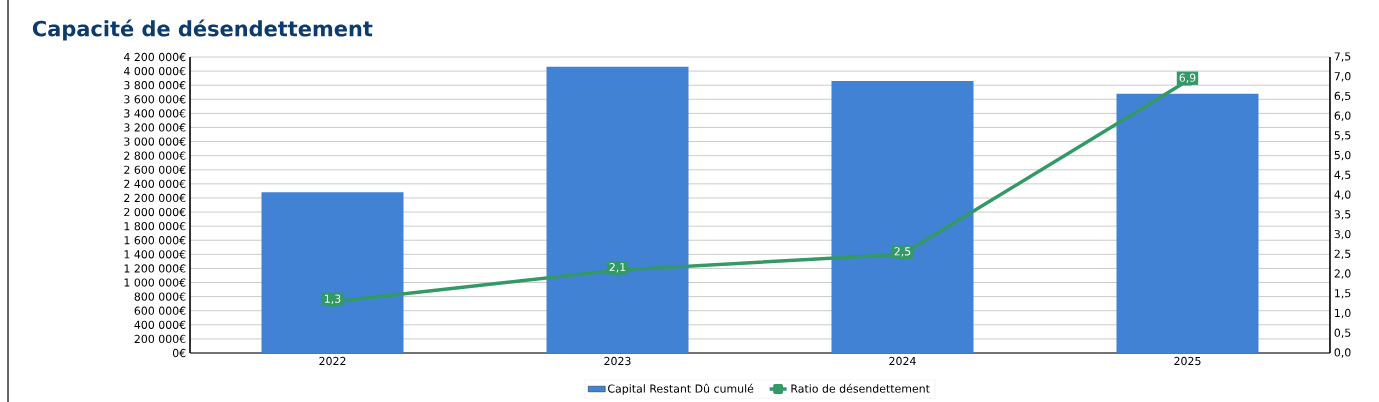 Image resolution: width=1379 pixels, height=402 pixels. I want to click on y2-tick-label: 5,5, so click(1342, 136).